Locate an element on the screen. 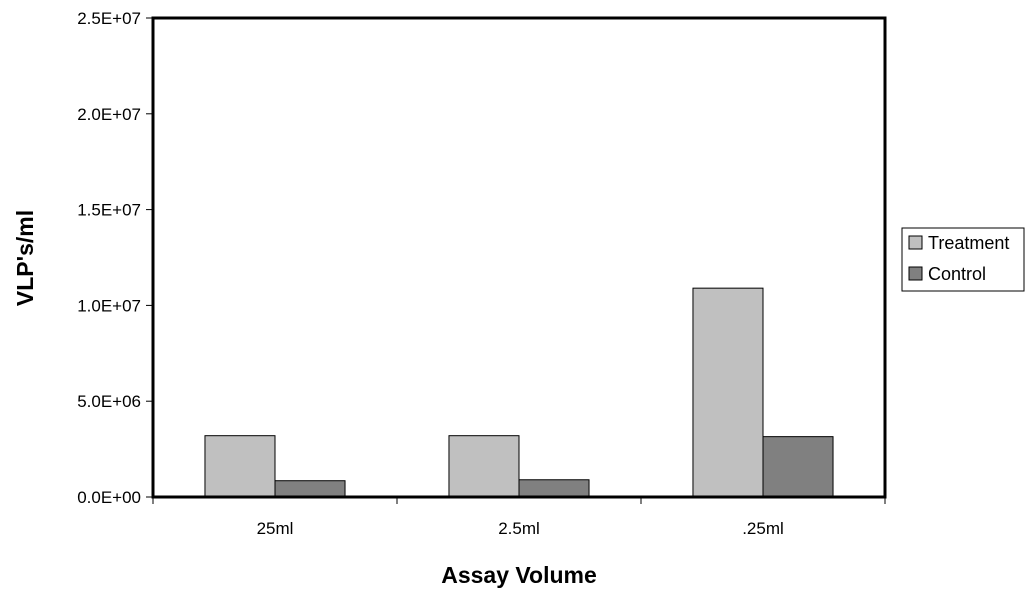 The width and height of the screenshot is (1027, 591). y-tick-label: 5.0E+06 is located at coordinates (109, 401).